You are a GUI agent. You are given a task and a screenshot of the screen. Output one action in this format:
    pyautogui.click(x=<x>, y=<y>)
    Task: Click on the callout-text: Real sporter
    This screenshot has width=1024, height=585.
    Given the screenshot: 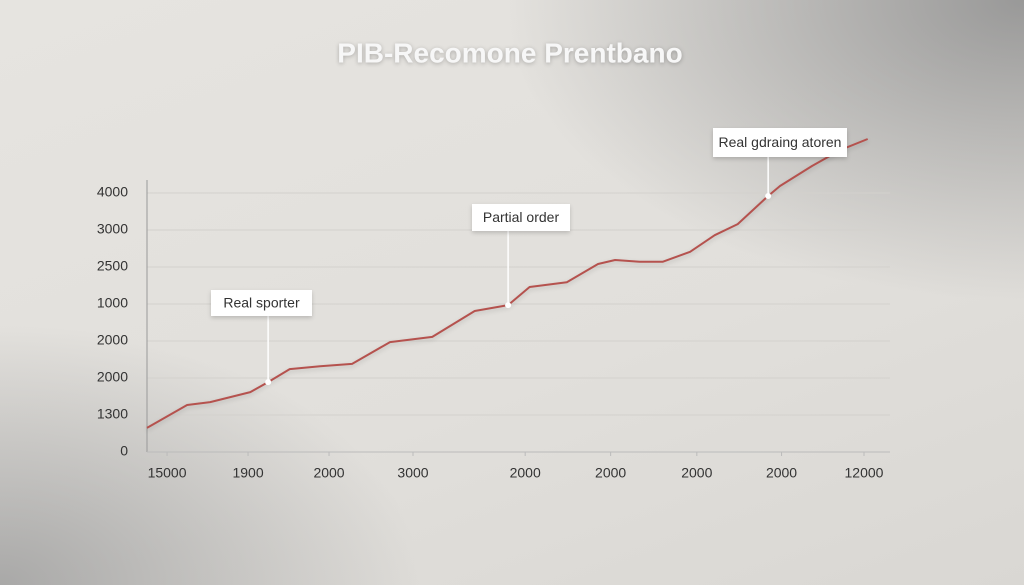 What is the action you would take?
    pyautogui.click(x=261, y=303)
    